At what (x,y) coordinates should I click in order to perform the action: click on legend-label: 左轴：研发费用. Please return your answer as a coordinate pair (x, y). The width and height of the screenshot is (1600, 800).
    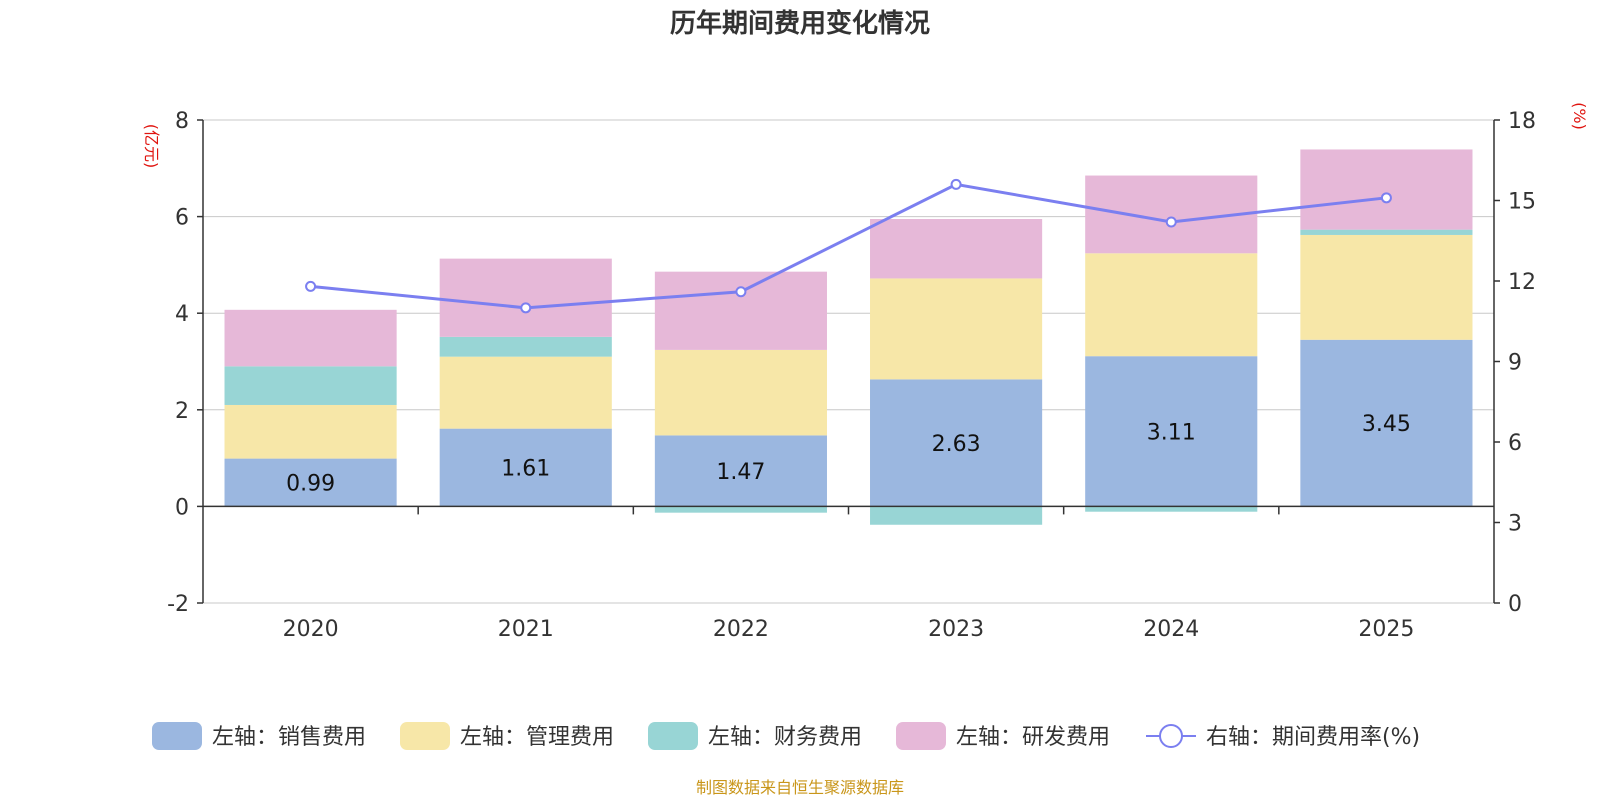
    Looking at the image, I should click on (1033, 737).